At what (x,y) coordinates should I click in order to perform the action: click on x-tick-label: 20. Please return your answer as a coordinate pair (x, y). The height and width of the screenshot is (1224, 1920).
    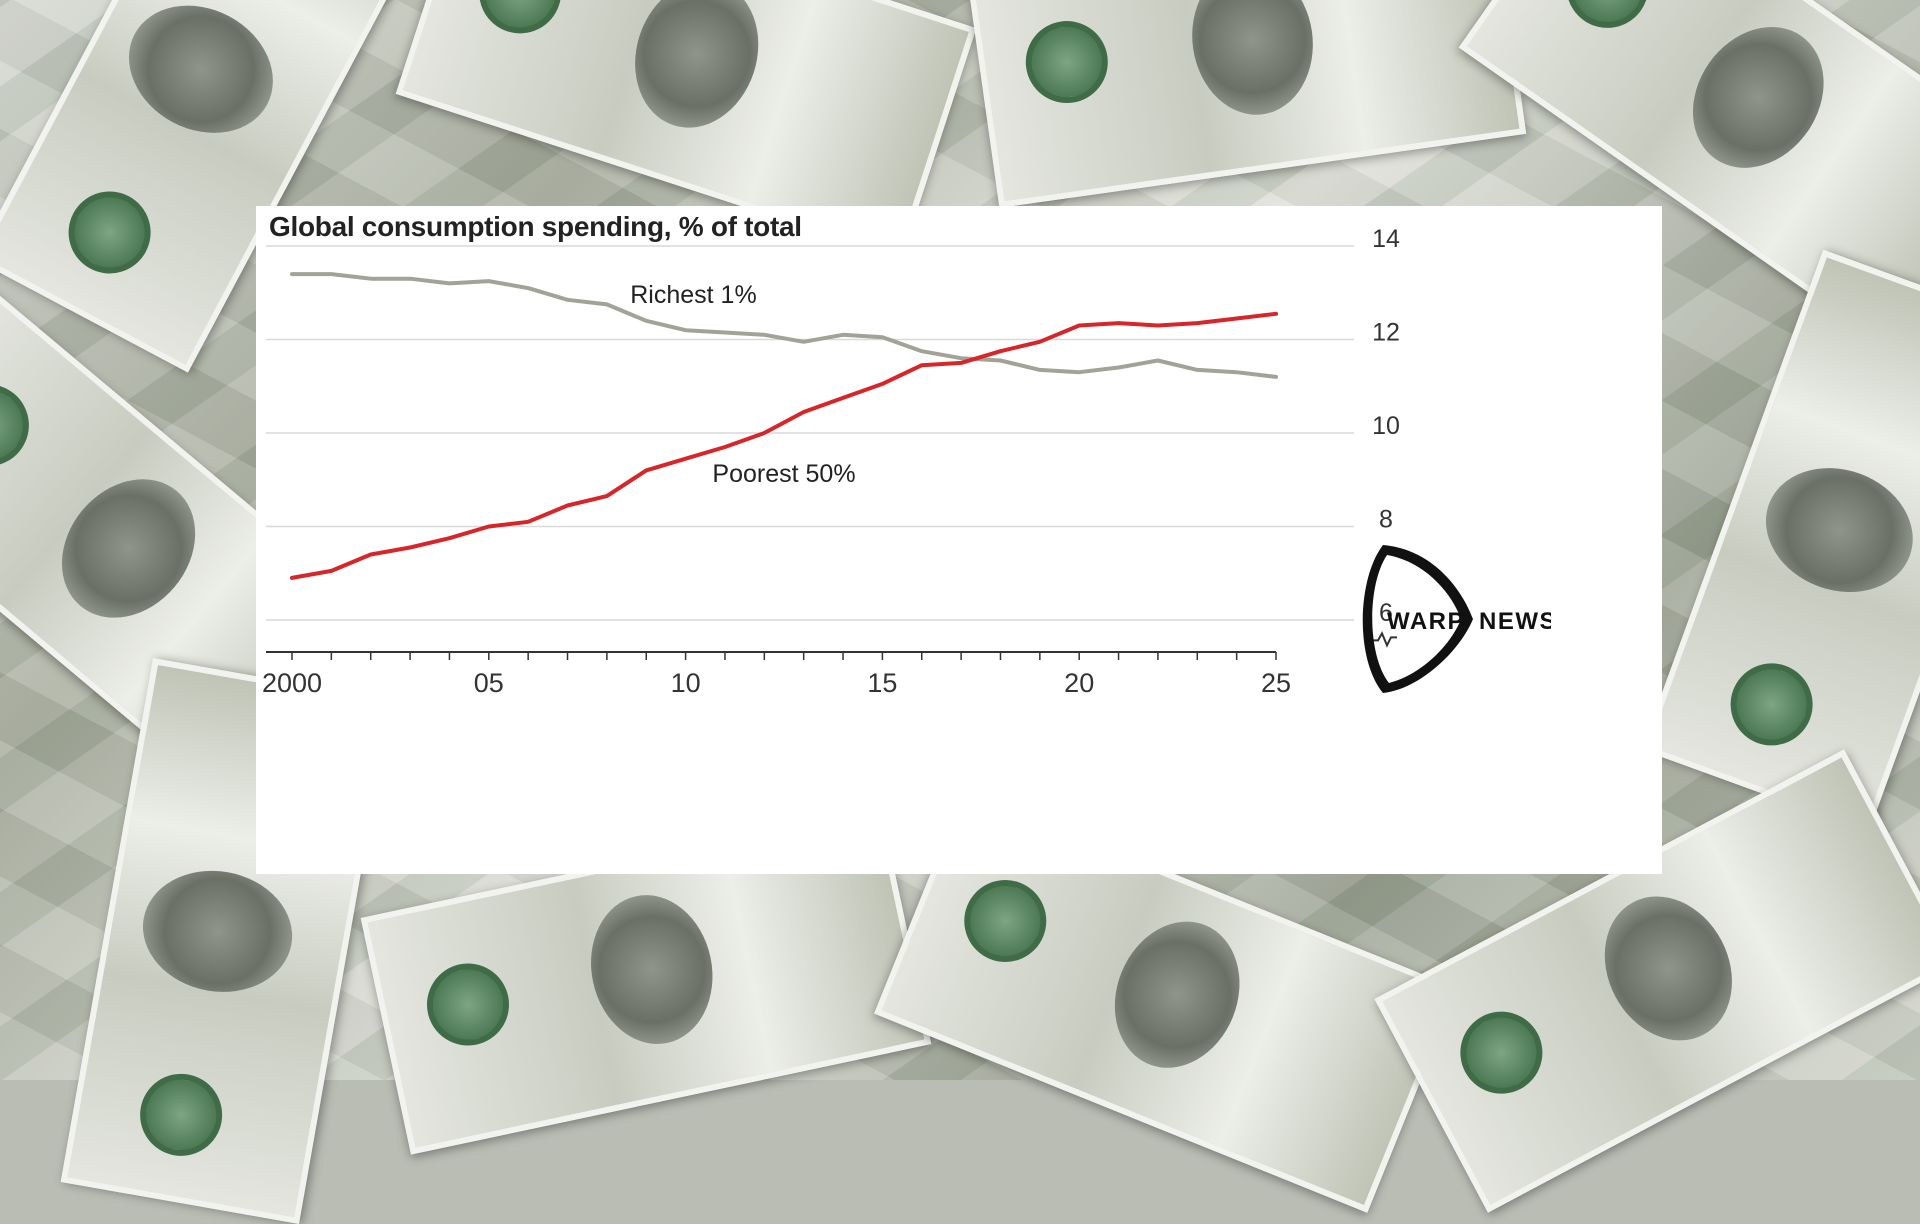
    Looking at the image, I should click on (1079, 683).